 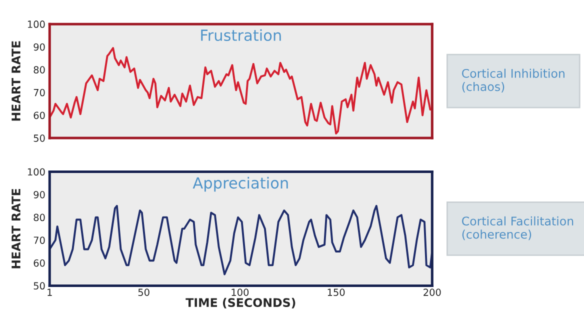 I want to click on text: Cortical Facilitation (coherence), so click(x=518, y=228).